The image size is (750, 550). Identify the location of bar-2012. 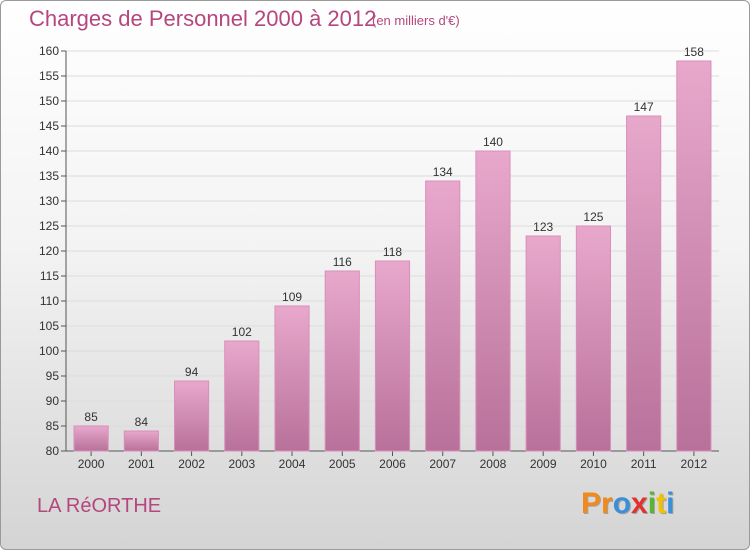
(694, 256).